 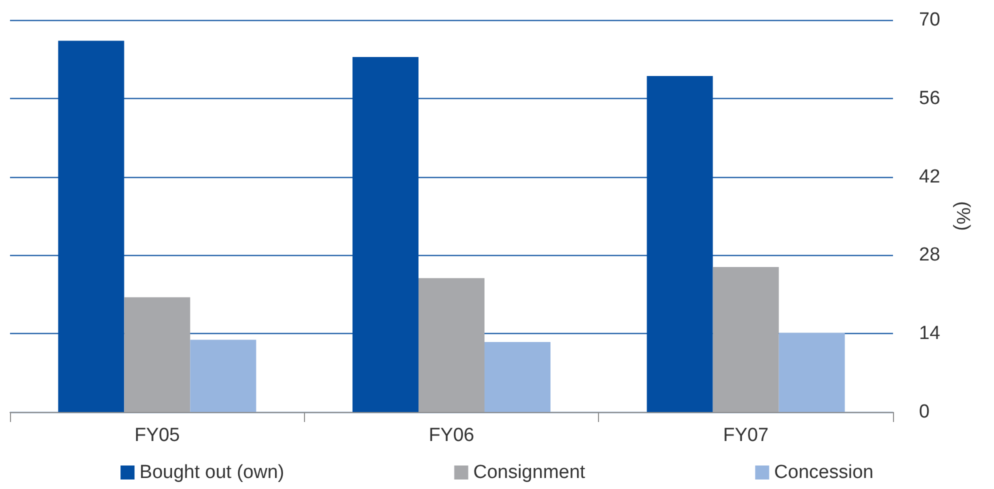 What do you see at coordinates (929, 177) in the screenshot?
I see `y-tick-label: 42` at bounding box center [929, 177].